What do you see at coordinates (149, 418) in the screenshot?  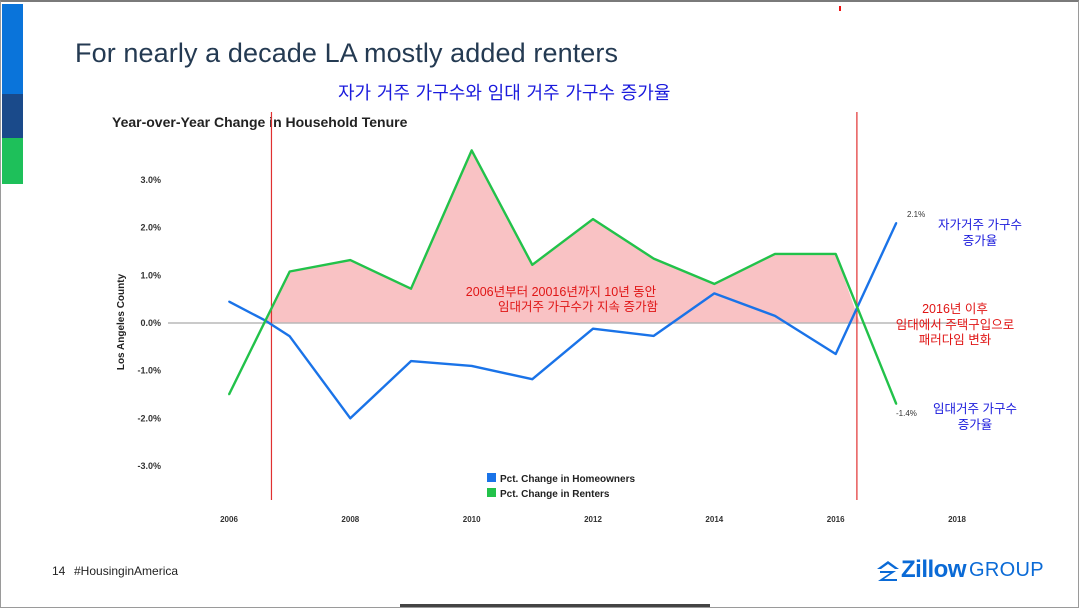 I see `y-tick-label: -2.0%` at bounding box center [149, 418].